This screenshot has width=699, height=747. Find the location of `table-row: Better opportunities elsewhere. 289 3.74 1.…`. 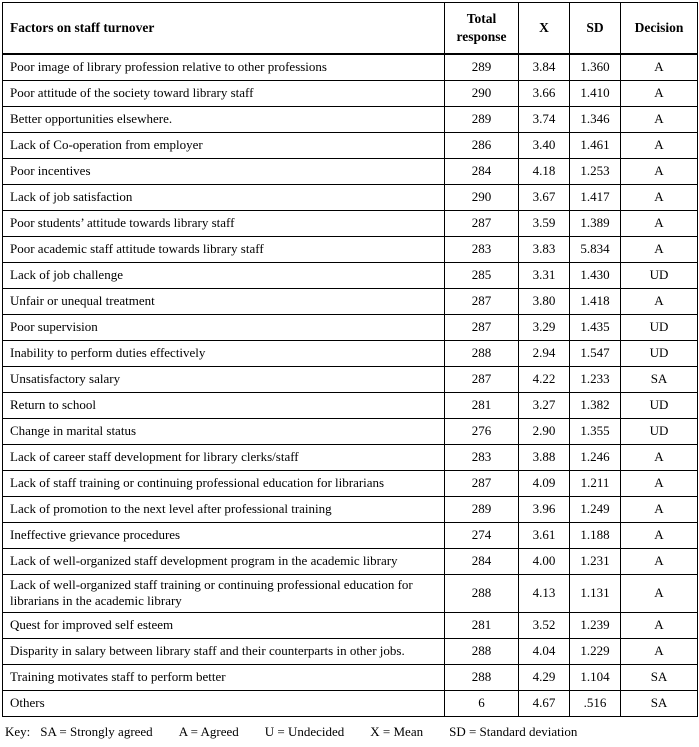

table-row: Better opportunities elsewhere. 289 3.74 1.… is located at coordinates (350, 119).